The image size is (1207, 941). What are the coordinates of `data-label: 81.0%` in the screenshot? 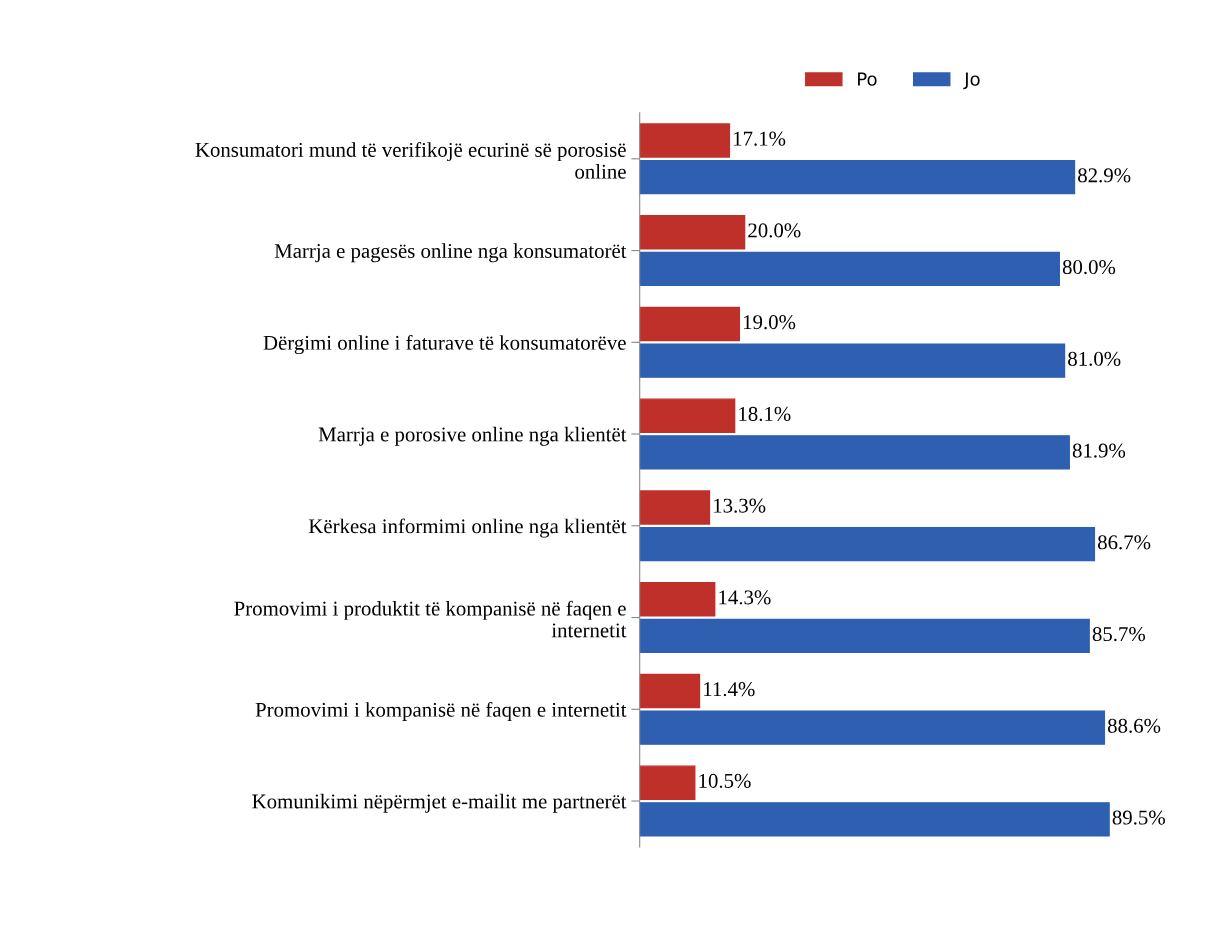 It's located at (1094, 358).